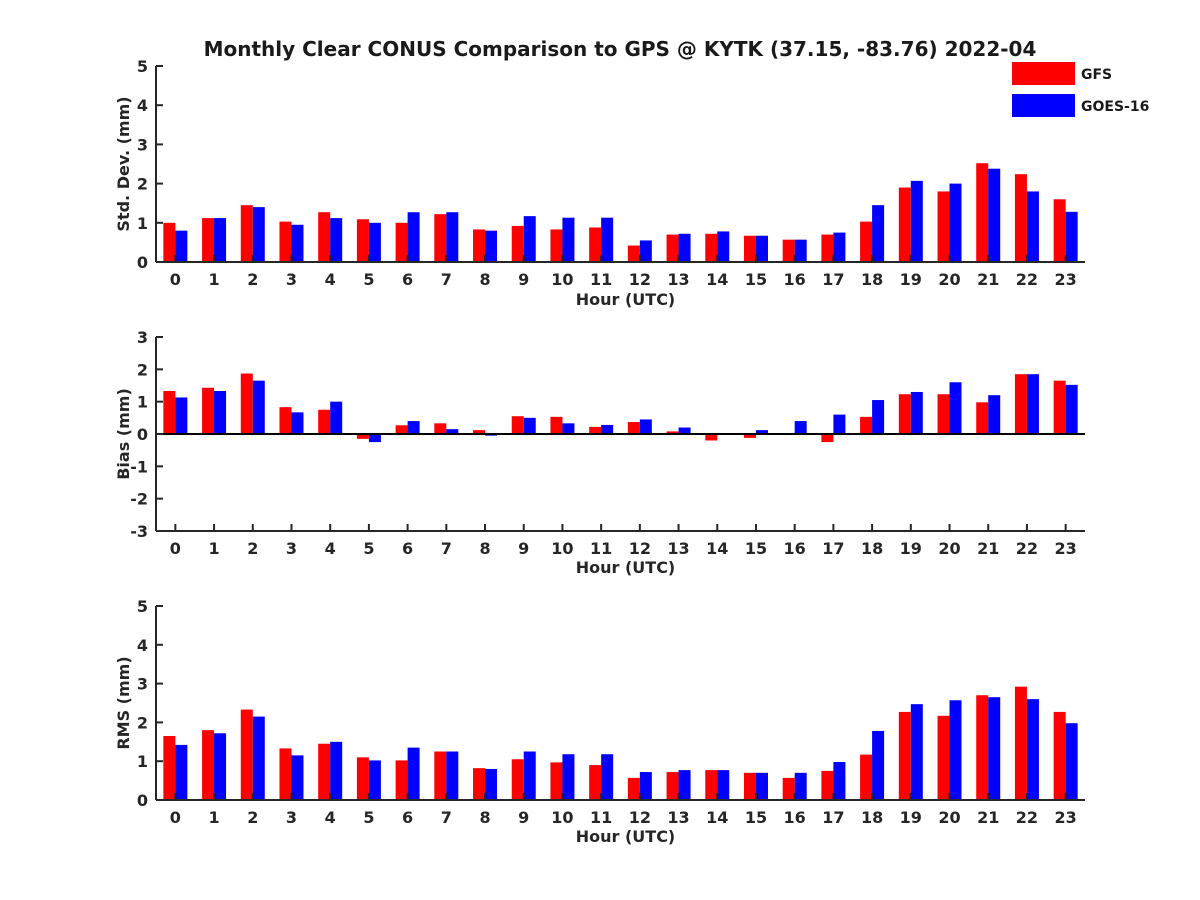 The image size is (1200, 900). Describe the element at coordinates (142, 337) in the screenshot. I see `y-tick-label: 3` at that location.